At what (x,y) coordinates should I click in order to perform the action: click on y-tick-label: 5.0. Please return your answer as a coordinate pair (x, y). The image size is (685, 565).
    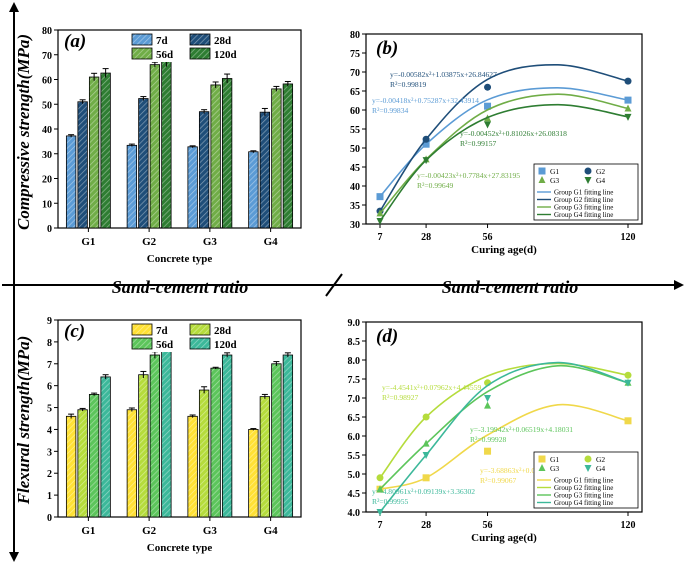
    Looking at the image, I should click on (354, 475).